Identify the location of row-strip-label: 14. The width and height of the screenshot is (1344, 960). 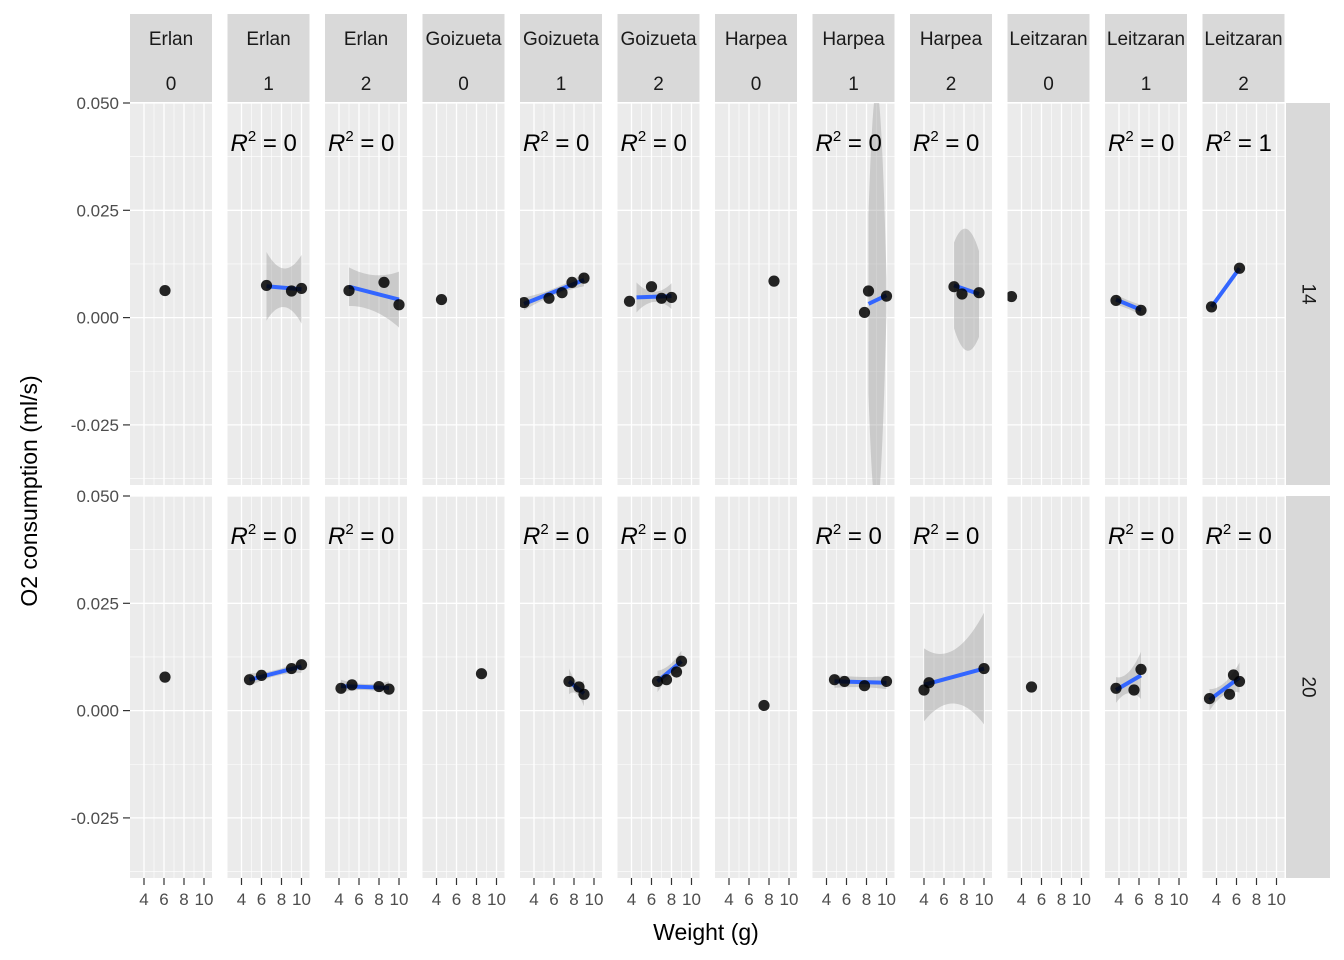
(1308, 294).